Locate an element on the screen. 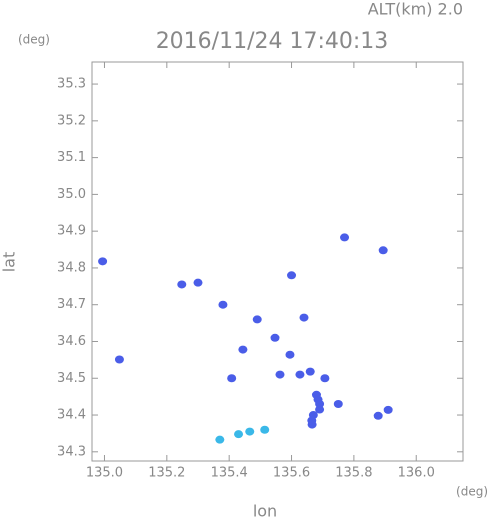 Image resolution: width=491 pixels, height=521 pixels. x-tick-label: 135.6 is located at coordinates (291, 473).